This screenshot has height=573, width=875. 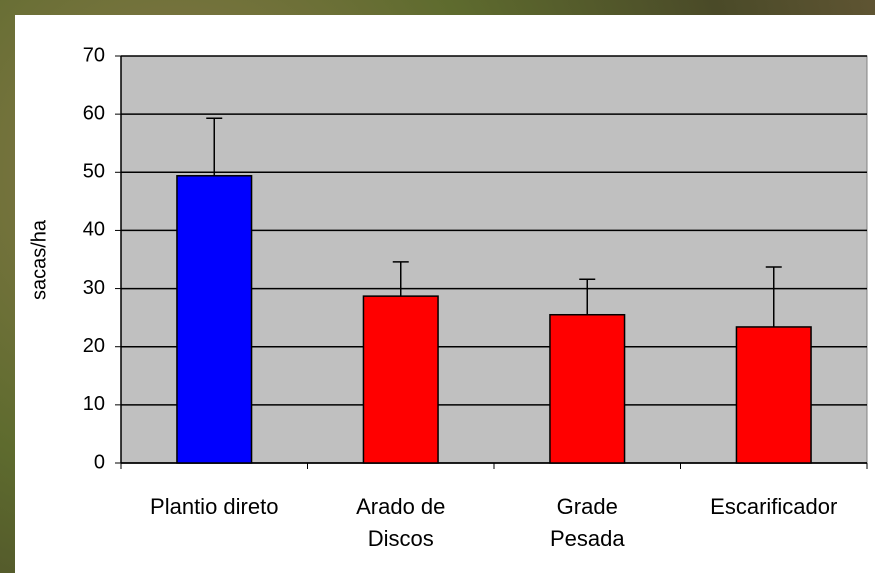 I want to click on y-tick-label: 40, so click(x=94, y=230).